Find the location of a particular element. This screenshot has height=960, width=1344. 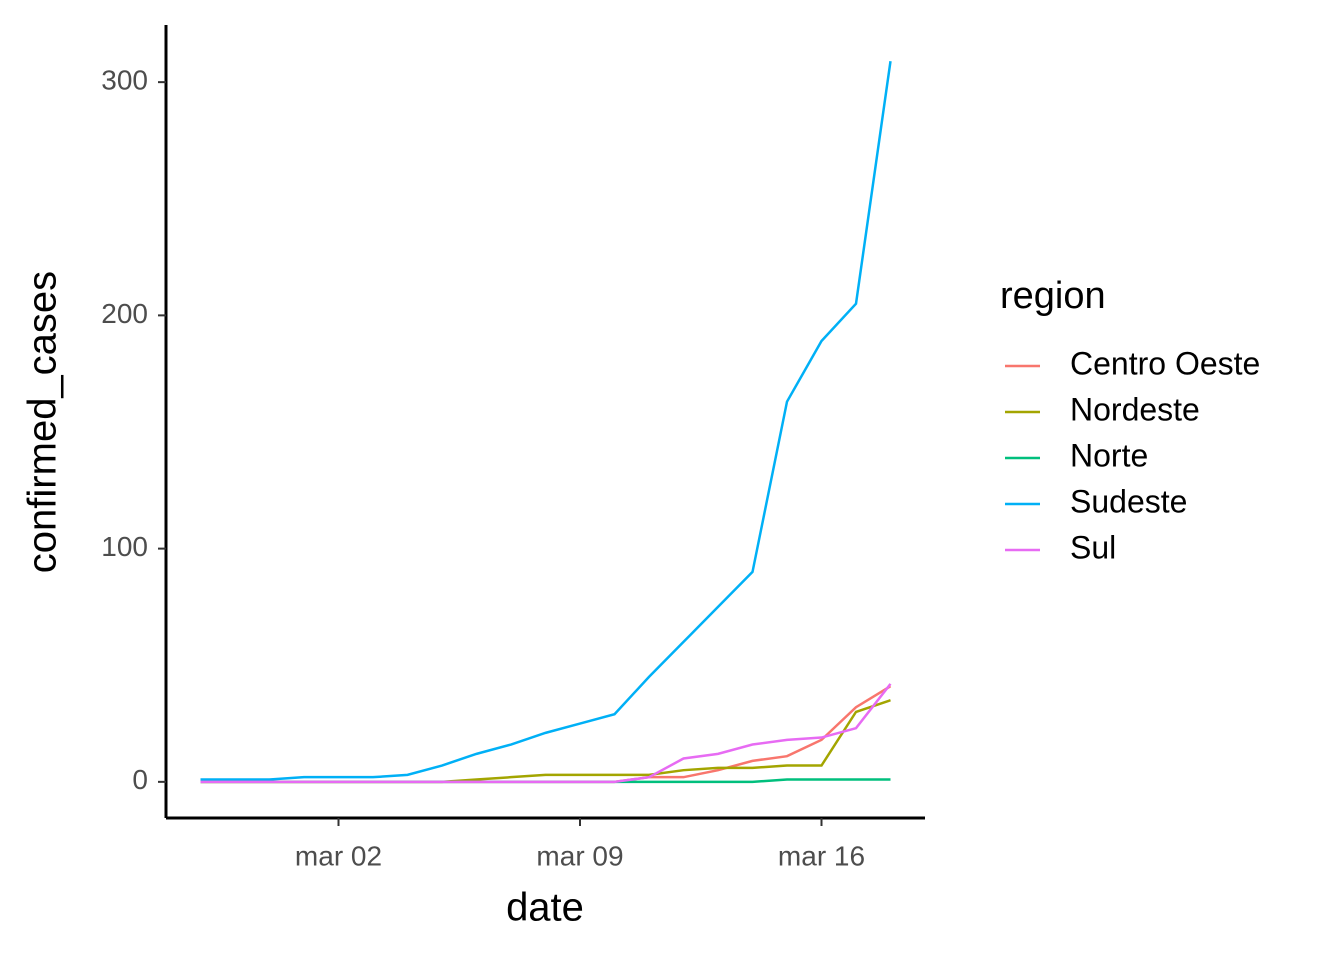

legend-label: Sudeste is located at coordinates (1128, 501).